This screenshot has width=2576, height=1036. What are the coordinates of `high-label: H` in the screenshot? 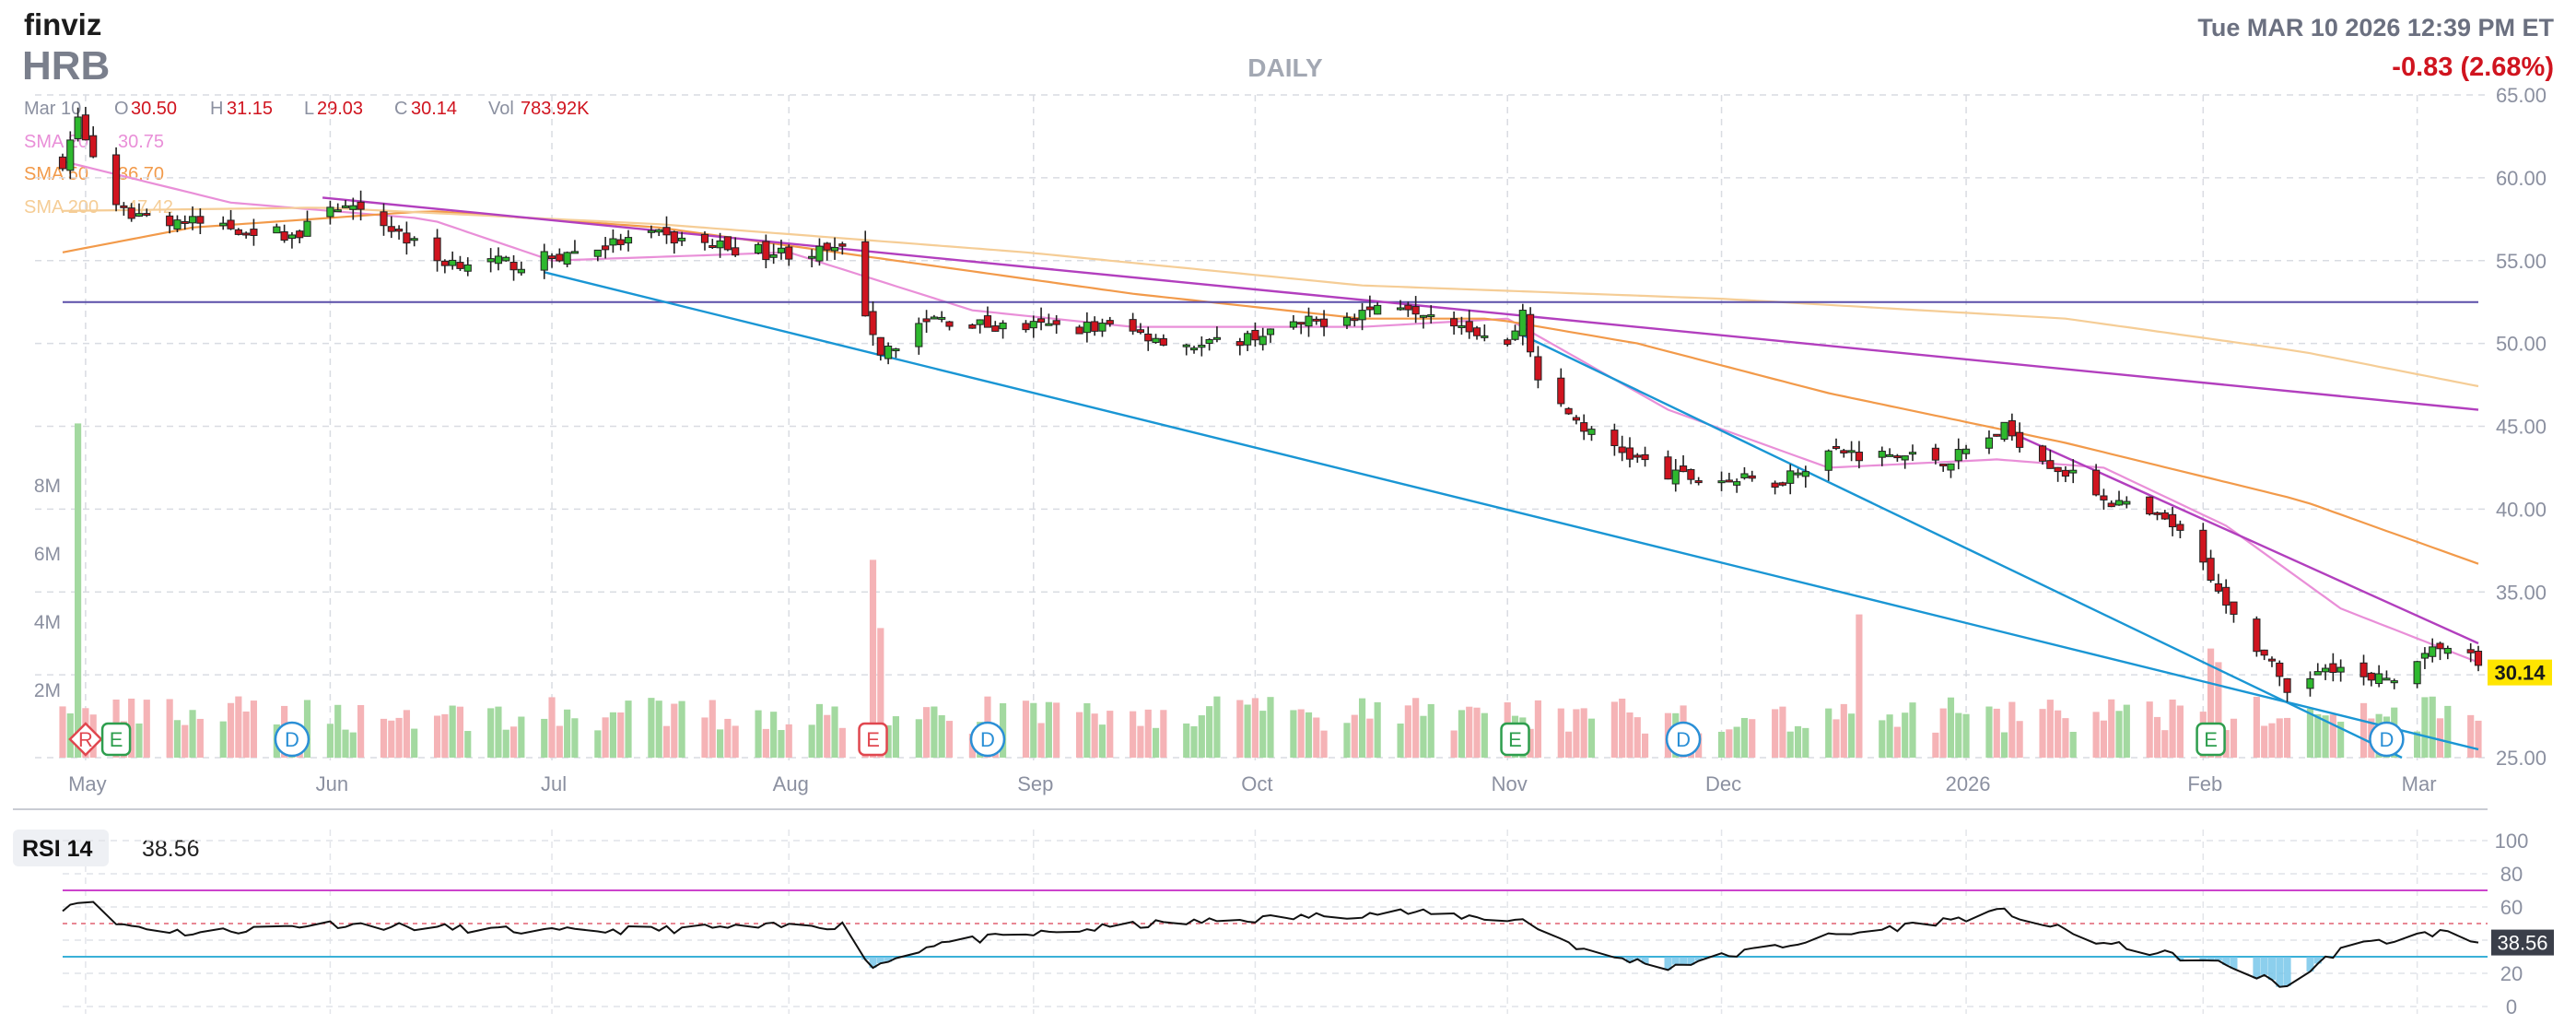 It's located at (216, 109).